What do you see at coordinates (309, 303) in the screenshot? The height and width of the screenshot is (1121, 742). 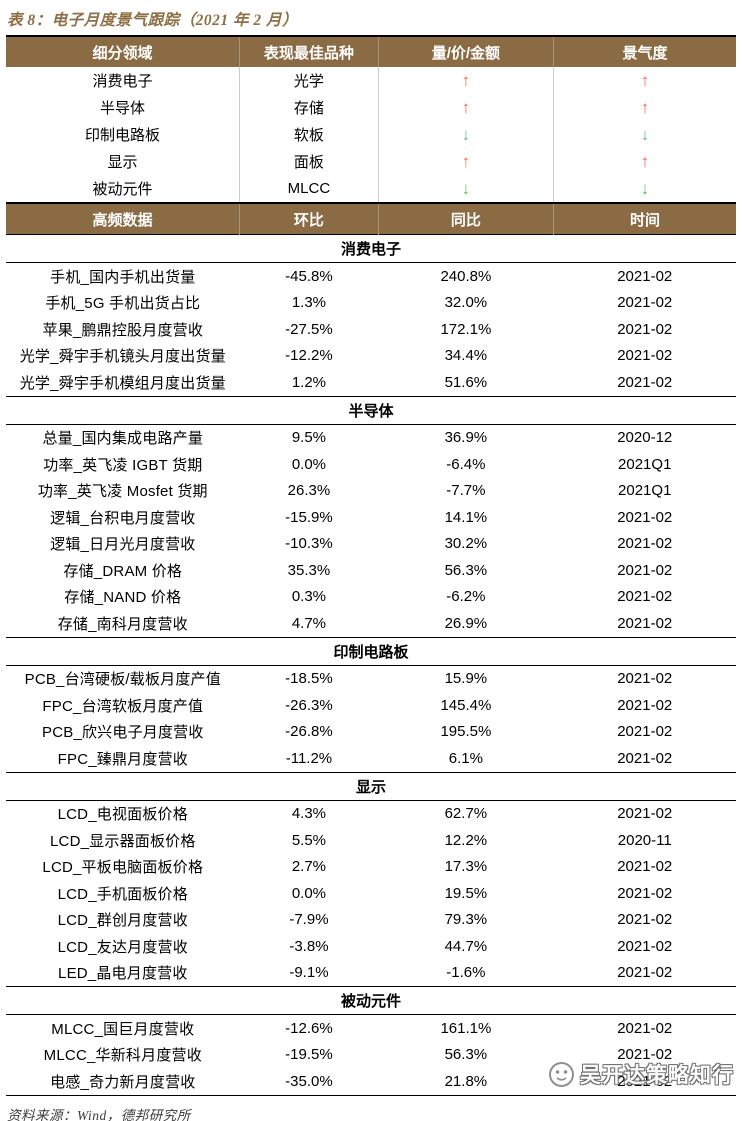 I see `mom-value: 1.3%` at bounding box center [309, 303].